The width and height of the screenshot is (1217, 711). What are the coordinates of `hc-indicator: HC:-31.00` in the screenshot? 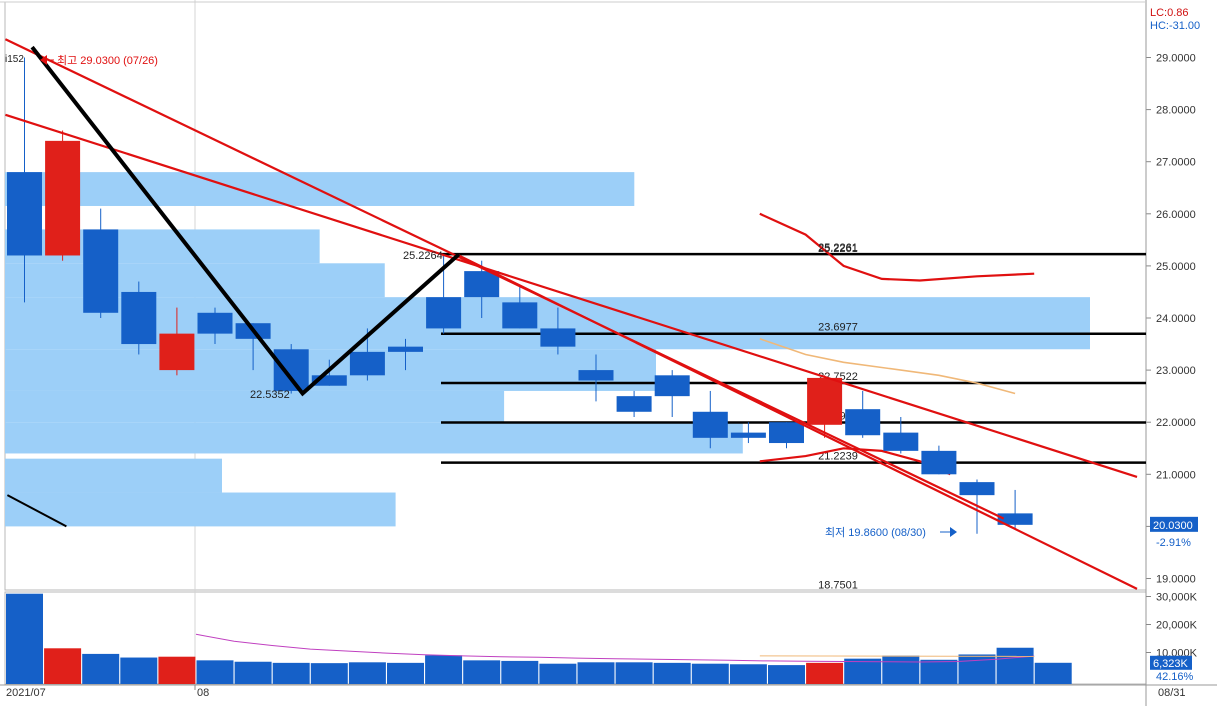 It's located at (1175, 26).